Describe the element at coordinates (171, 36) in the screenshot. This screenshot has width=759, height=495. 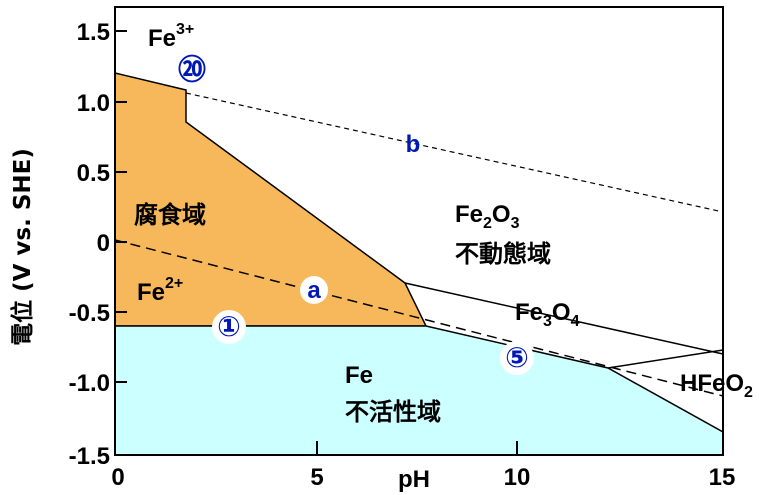
I see `label-fe3plus: Fe3+` at that location.